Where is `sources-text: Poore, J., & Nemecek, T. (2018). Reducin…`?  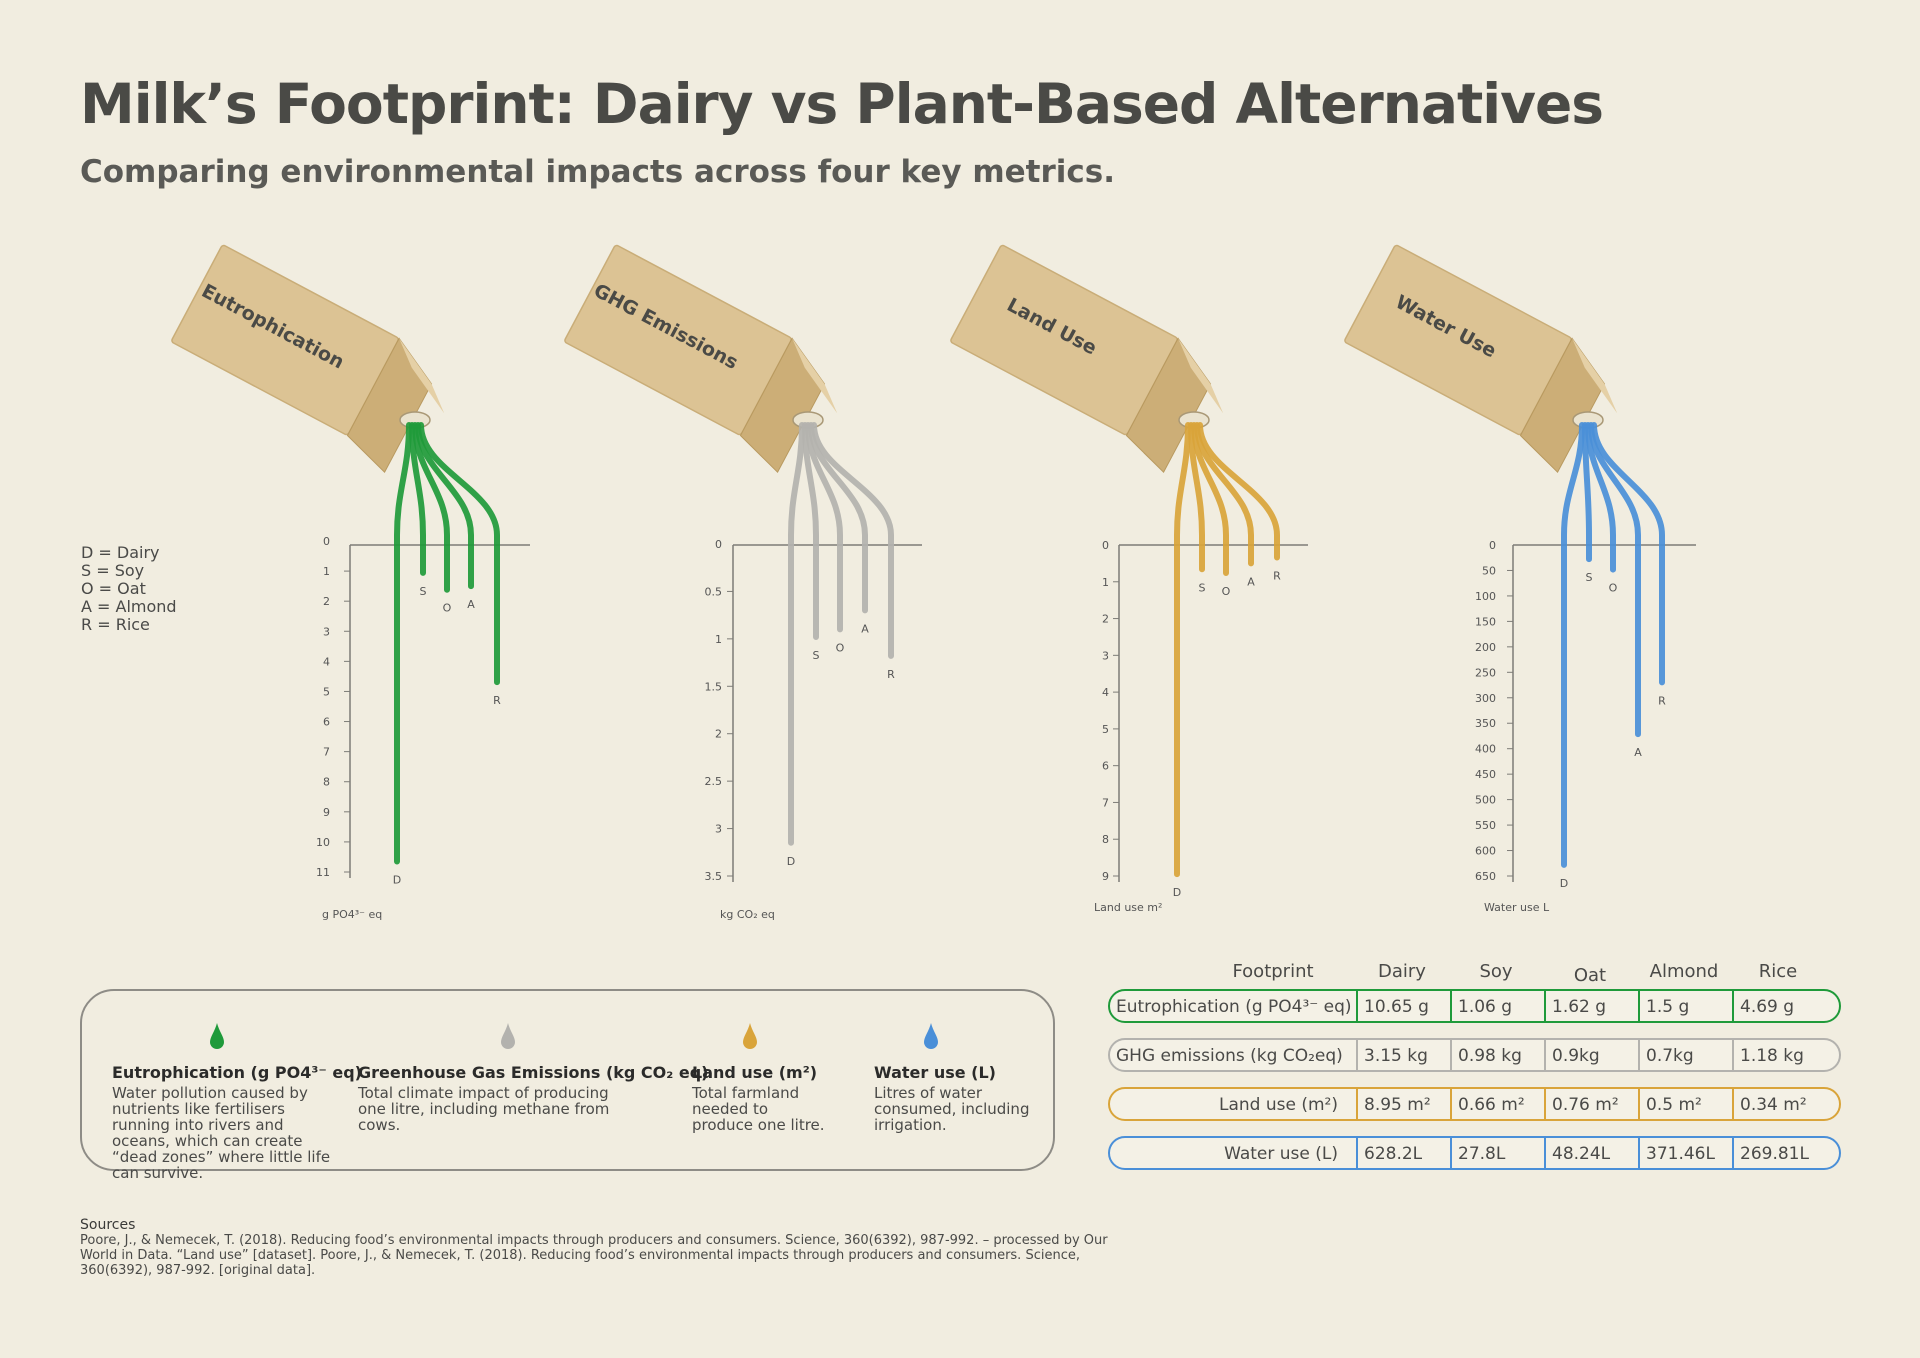 sources-text: Poore, J., & Nemecek, T. (2018). Reducin… is located at coordinates (594, 1255).